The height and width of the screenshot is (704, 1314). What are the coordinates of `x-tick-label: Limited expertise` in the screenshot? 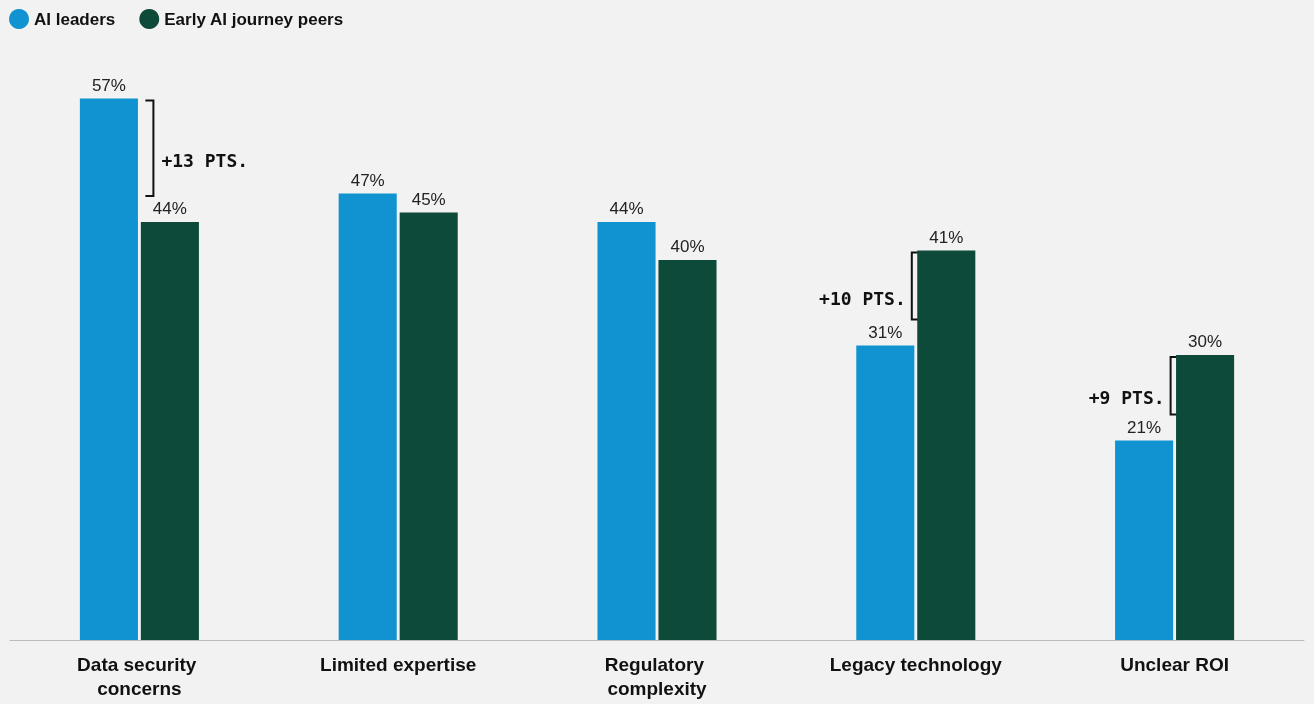 It's located at (398, 664).